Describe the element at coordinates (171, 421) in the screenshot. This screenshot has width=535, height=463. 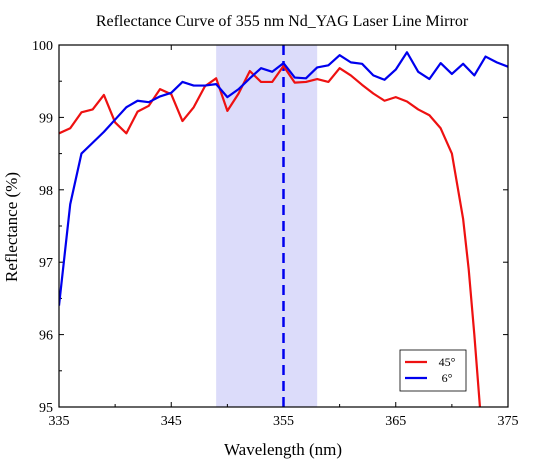
I see `x-tick-label: 345` at that location.